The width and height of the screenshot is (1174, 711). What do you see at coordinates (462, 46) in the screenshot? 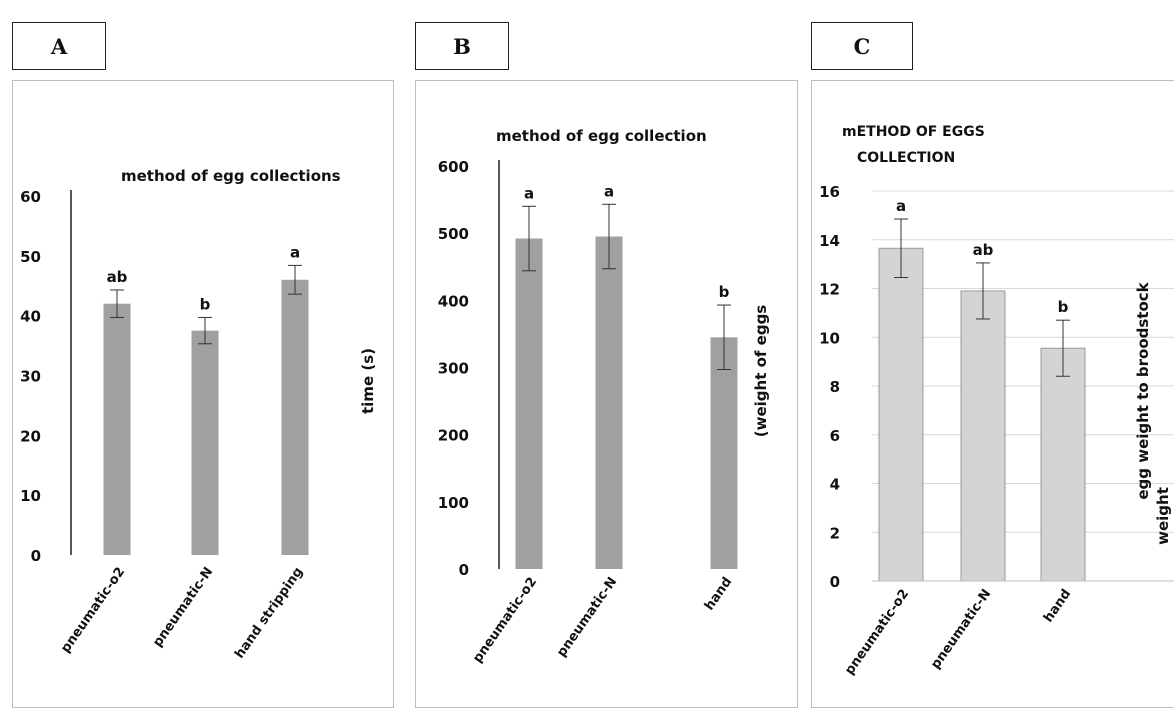
I see `panel-label-b: B` at bounding box center [462, 46].